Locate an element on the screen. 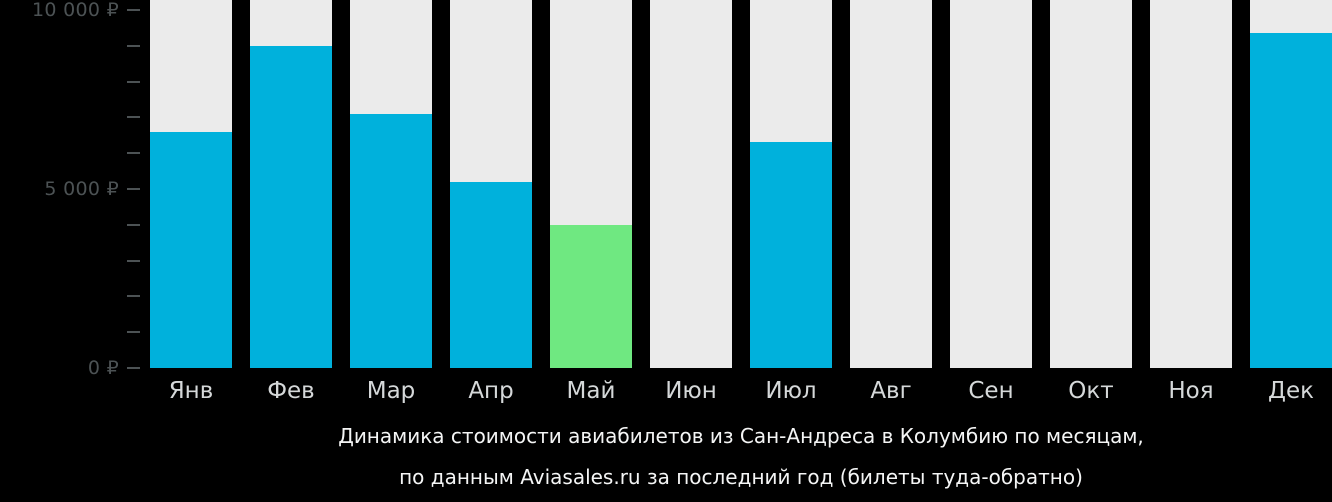 The height and width of the screenshot is (502, 1332). bar-column: Дек is located at coordinates (1291, 202).